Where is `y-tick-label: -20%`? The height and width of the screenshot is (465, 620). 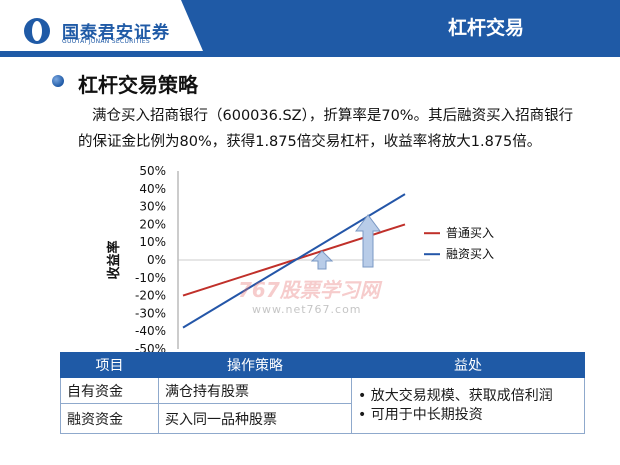
y-tick-label: -20% is located at coordinates (150, 296).